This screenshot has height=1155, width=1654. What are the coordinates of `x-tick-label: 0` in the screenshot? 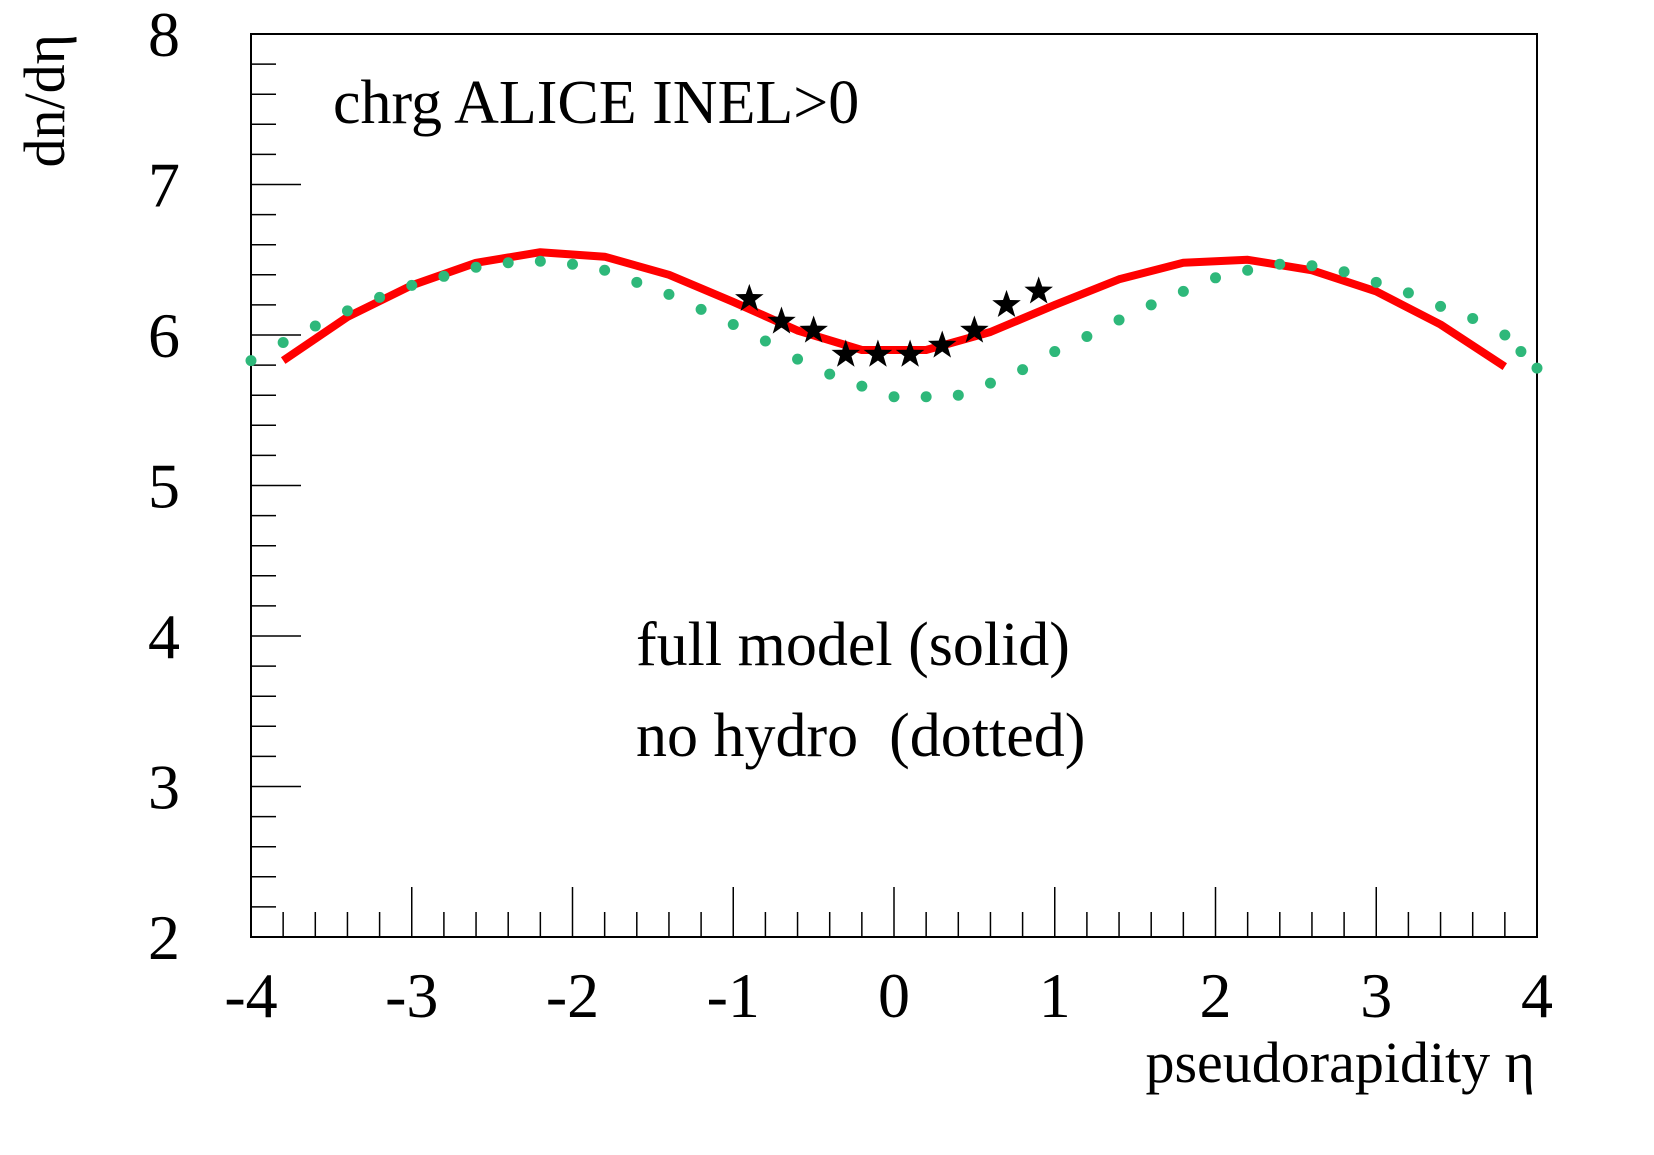 It's located at (894, 995).